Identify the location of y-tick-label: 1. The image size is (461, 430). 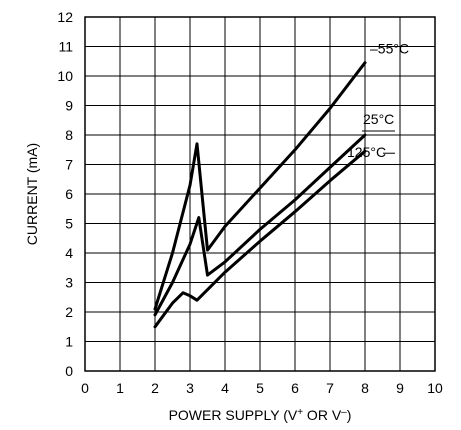
(69, 342).